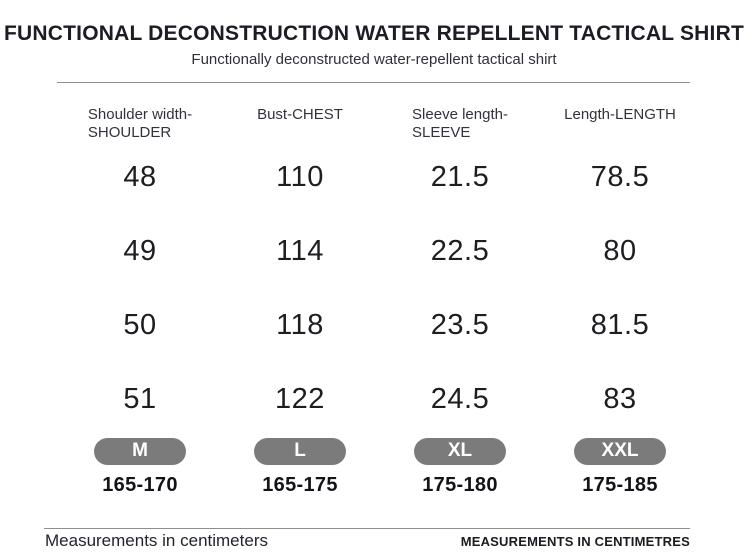  I want to click on measurement-cell-sleeve-l: 22.5, so click(460, 250).